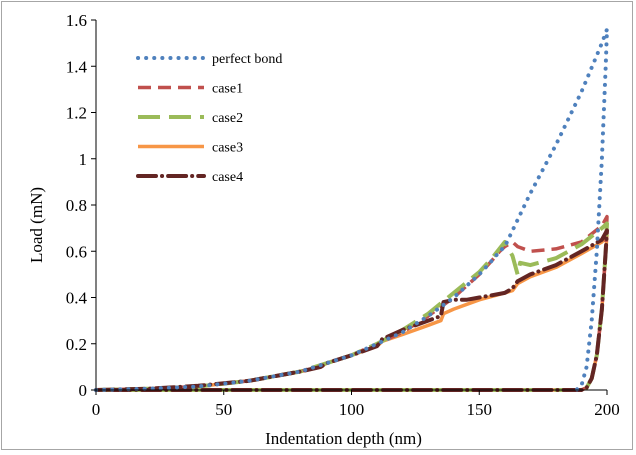 Image resolution: width=636 pixels, height=455 pixels. I want to click on x-tick-label: 150, so click(480, 409).